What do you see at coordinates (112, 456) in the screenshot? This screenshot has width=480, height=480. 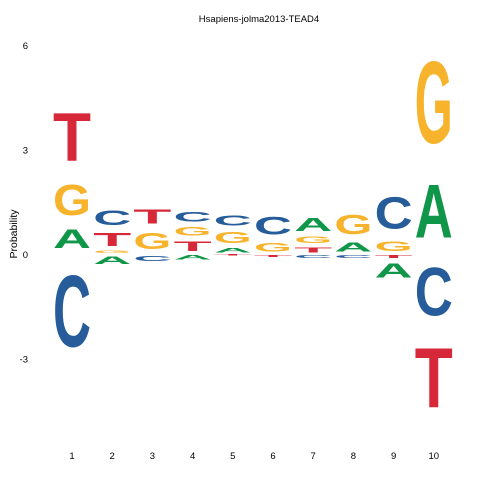 I see `x-tick-label: 2` at bounding box center [112, 456].